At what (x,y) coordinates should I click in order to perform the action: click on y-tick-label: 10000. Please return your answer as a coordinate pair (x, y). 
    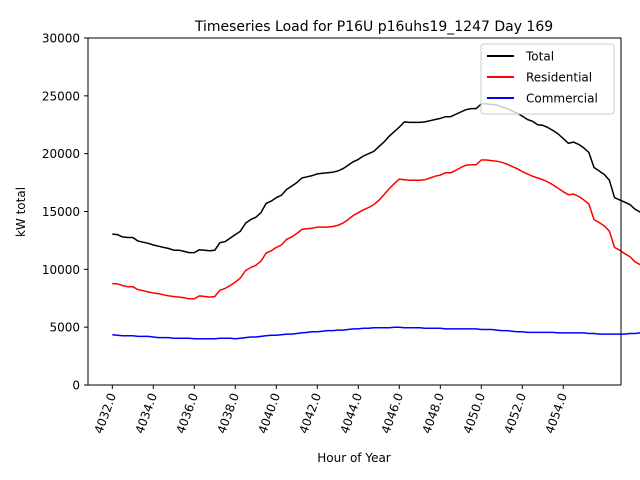
    Looking at the image, I should click on (61, 270).